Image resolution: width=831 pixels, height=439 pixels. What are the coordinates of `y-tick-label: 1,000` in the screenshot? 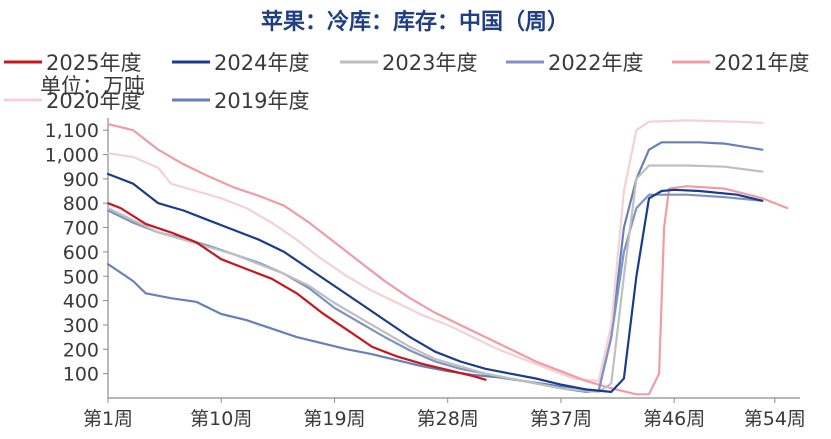 It's located at (72, 156).